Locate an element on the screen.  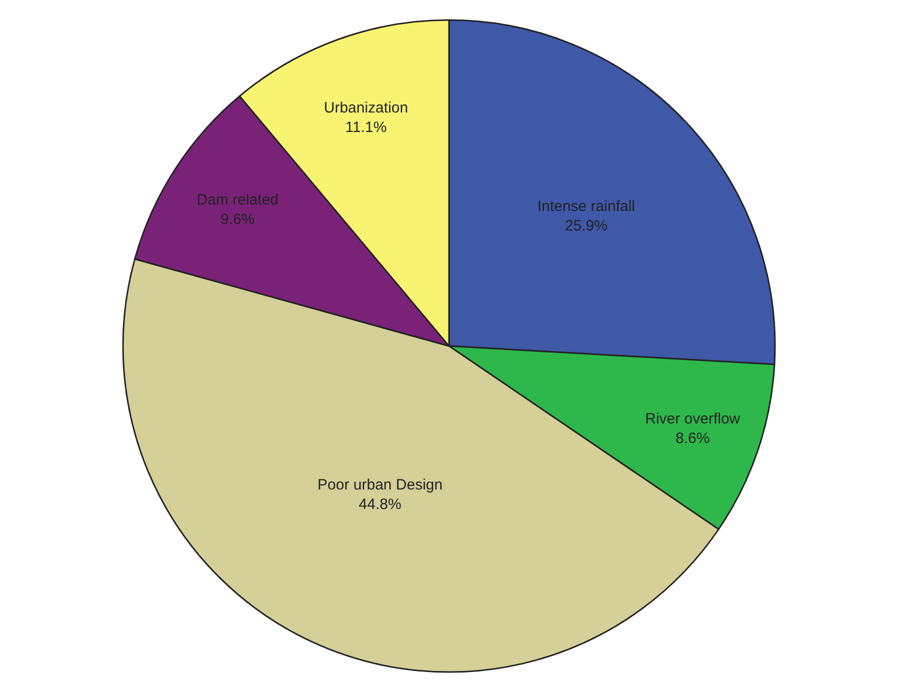
data-label: 11.1% is located at coordinates (366, 127).